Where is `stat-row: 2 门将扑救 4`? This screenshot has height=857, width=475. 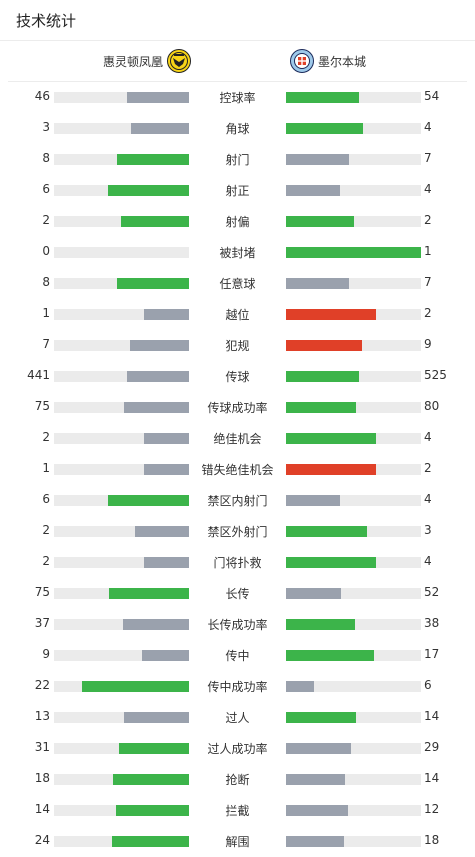
stat-row: 2 门将扑救 4 is located at coordinates (237, 562).